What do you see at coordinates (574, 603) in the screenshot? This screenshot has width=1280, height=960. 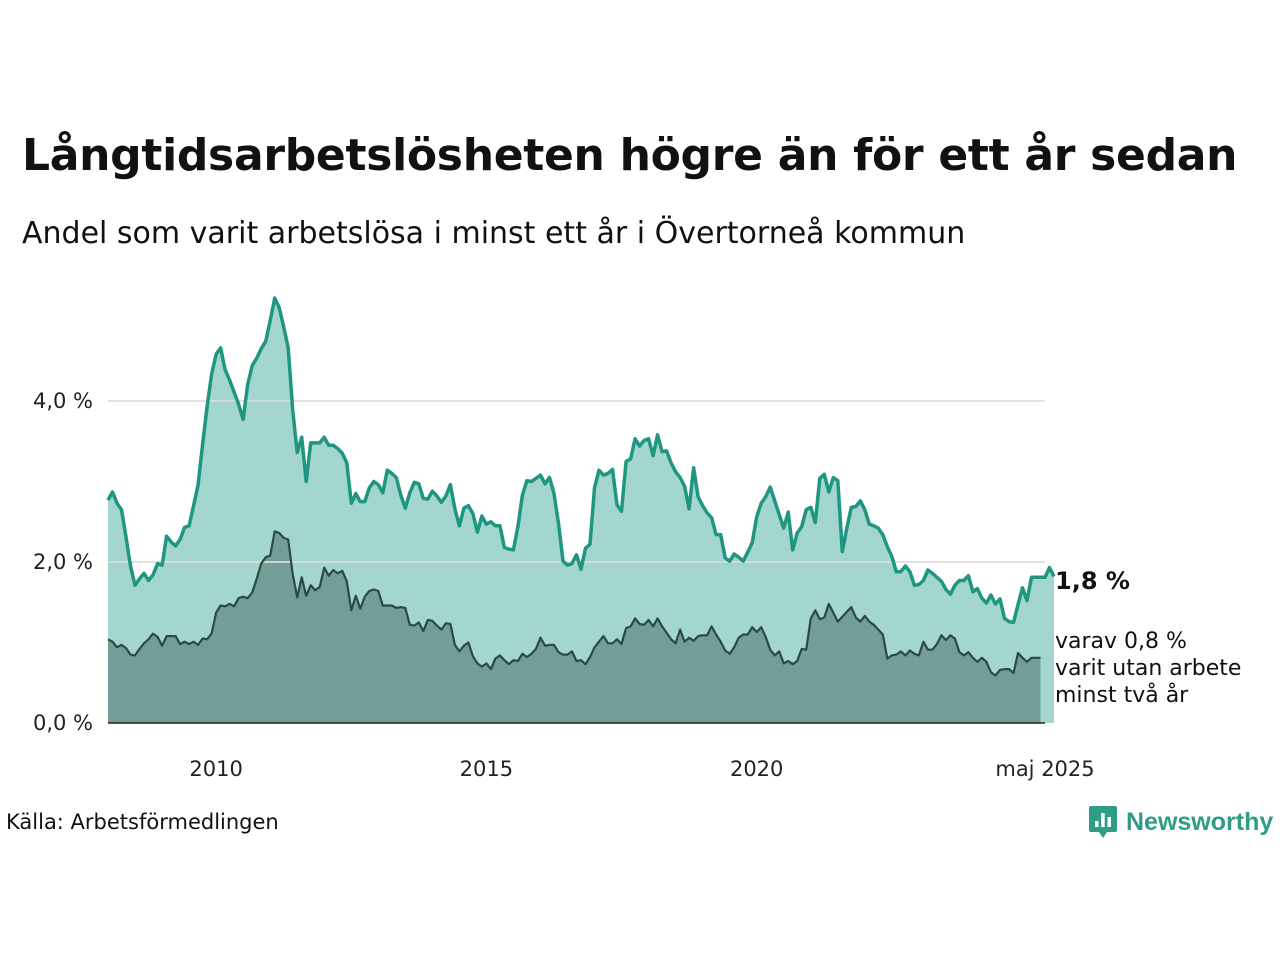 I see `series-2-line` at bounding box center [574, 603].